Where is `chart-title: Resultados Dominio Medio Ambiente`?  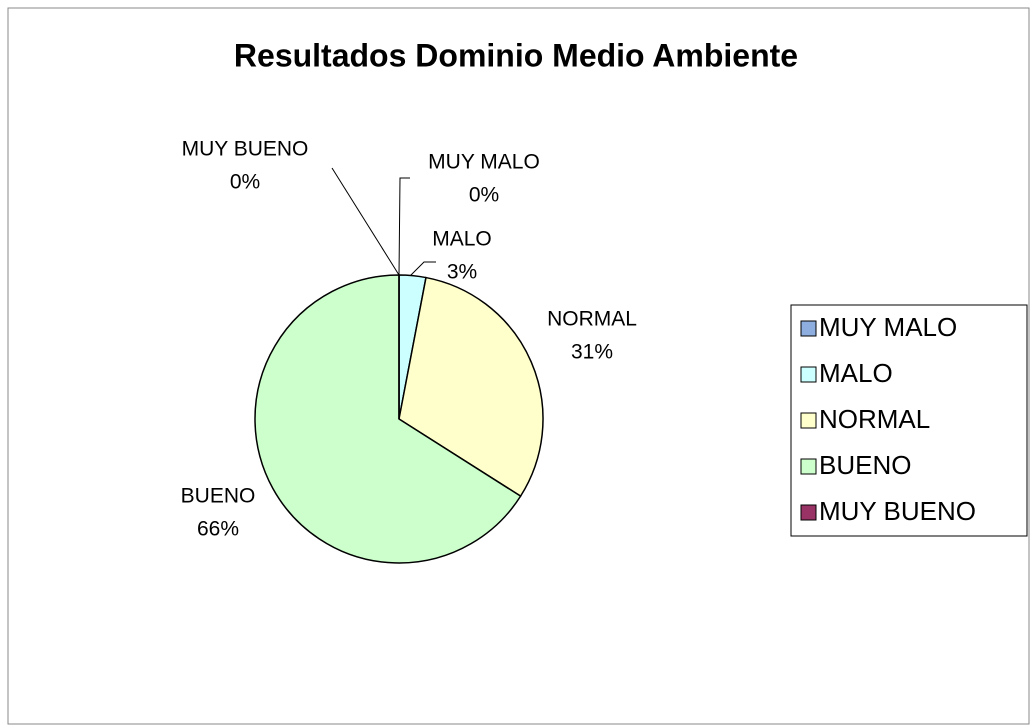 chart-title: Resultados Dominio Medio Ambiente is located at coordinates (516, 55).